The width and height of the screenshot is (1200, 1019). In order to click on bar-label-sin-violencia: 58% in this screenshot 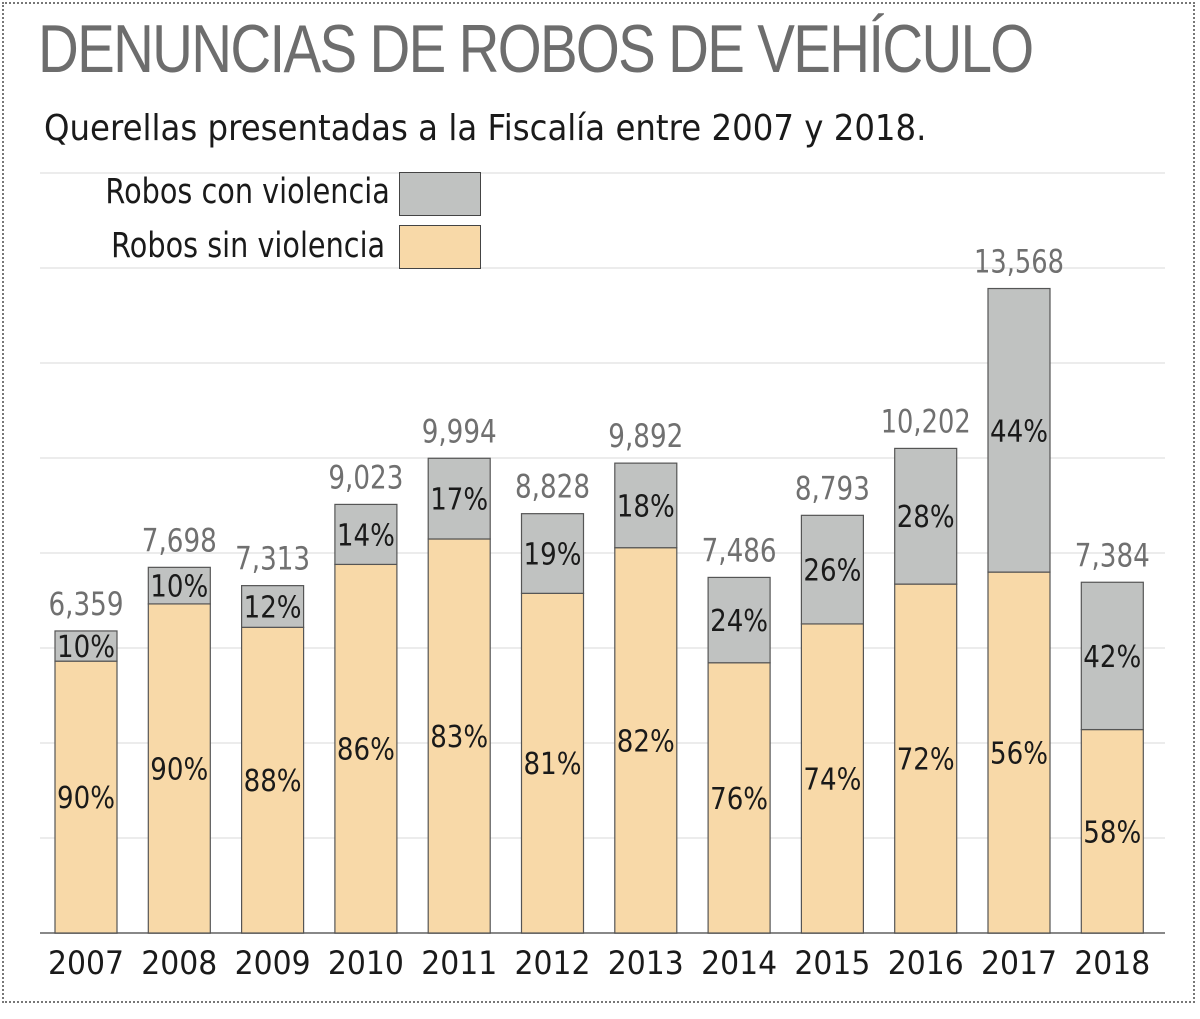, I will do `click(1112, 832)`.